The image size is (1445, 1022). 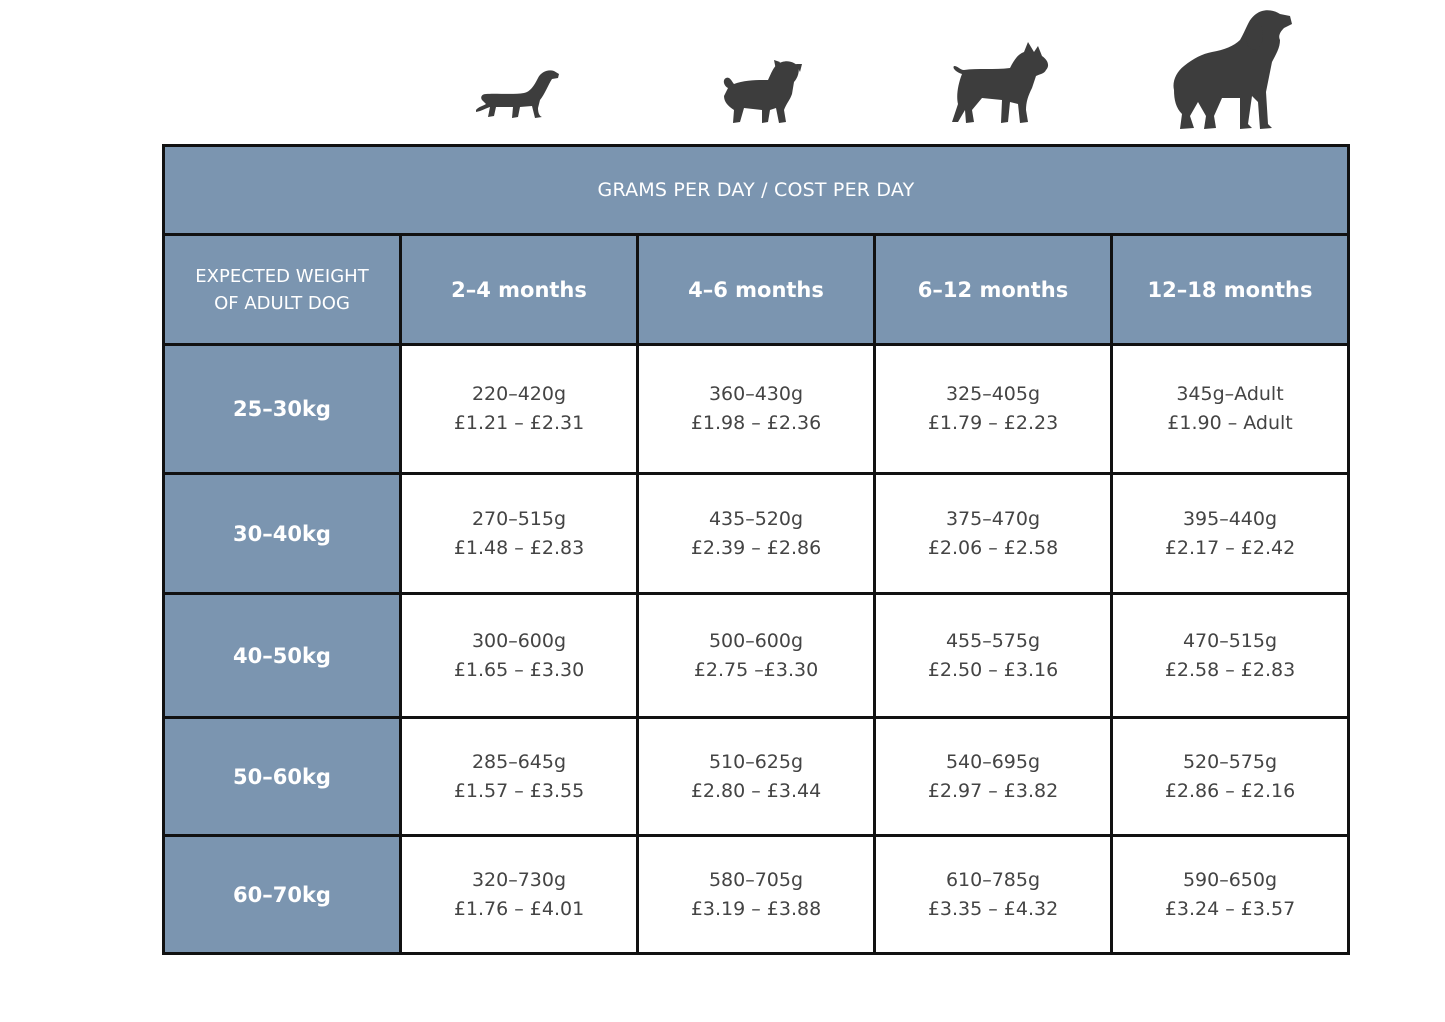 What do you see at coordinates (519, 547) in the screenshot?
I see `cost-value: £1.48 – £2.83` at bounding box center [519, 547].